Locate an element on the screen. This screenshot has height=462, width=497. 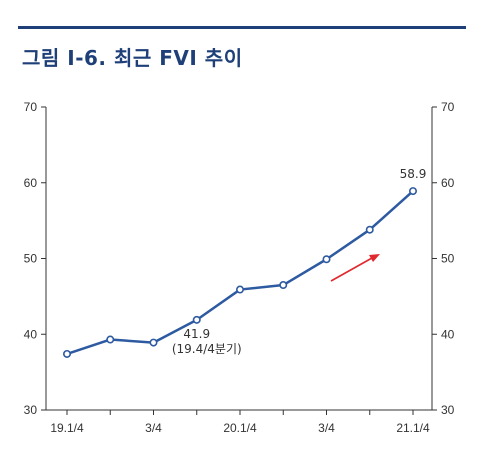
y-tick-label-right: 50 is located at coordinates (448, 259).